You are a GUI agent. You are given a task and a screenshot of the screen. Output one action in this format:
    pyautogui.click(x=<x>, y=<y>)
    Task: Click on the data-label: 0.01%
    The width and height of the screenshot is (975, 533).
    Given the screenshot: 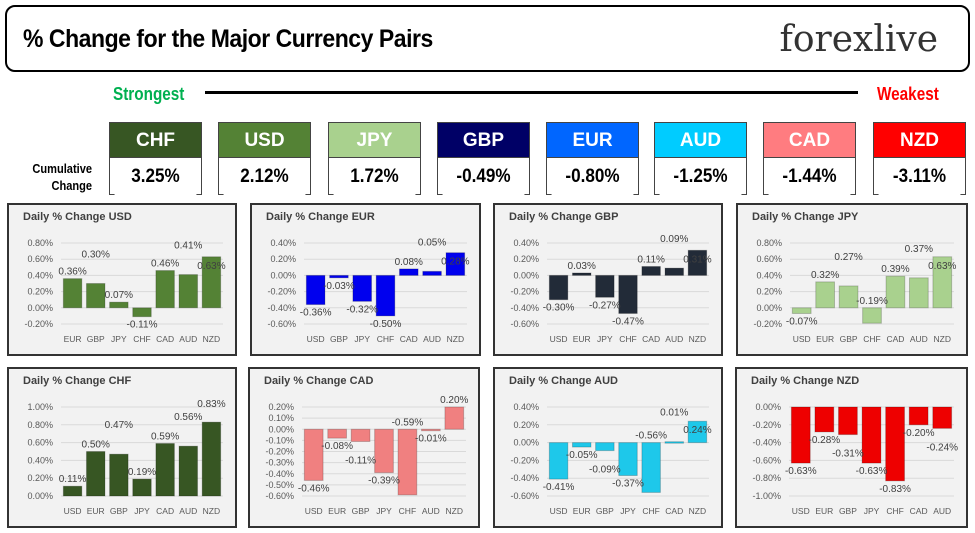 What is the action you would take?
    pyautogui.click(x=674, y=413)
    